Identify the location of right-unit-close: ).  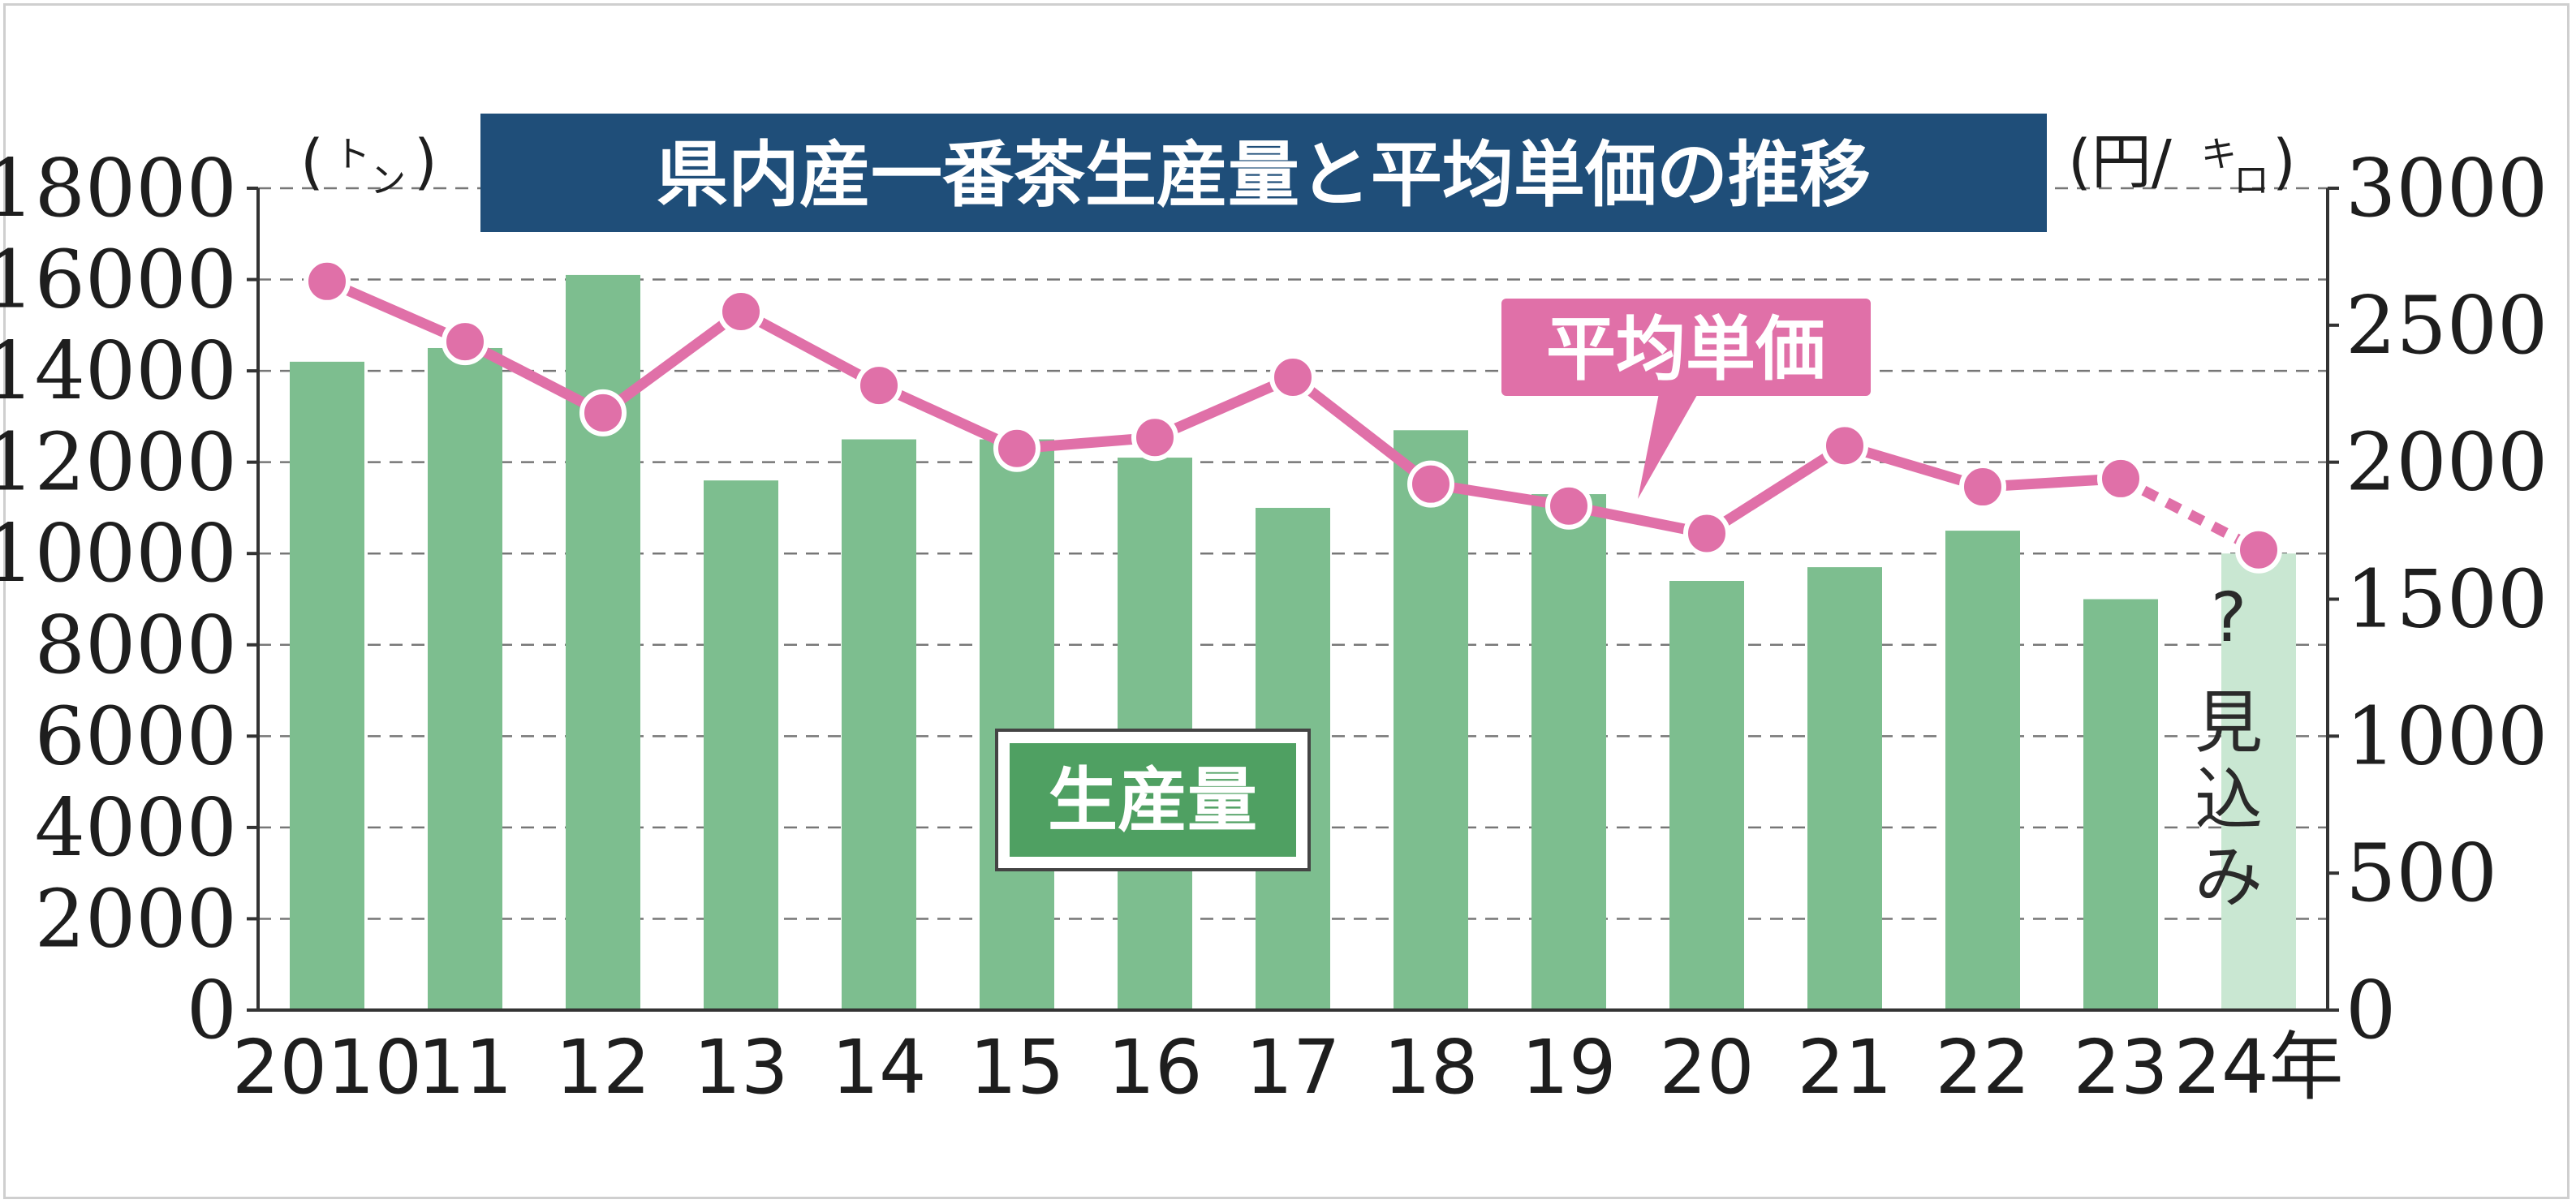
(2284, 162).